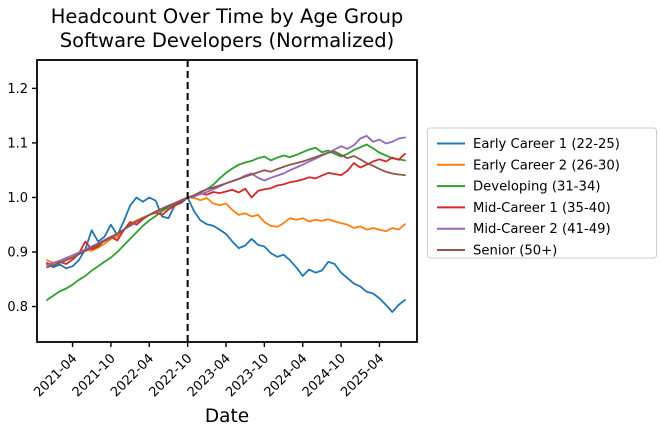 This screenshot has width=660, height=440. Describe the element at coordinates (17, 89) in the screenshot. I see `y-tick-label: 1.2` at that location.